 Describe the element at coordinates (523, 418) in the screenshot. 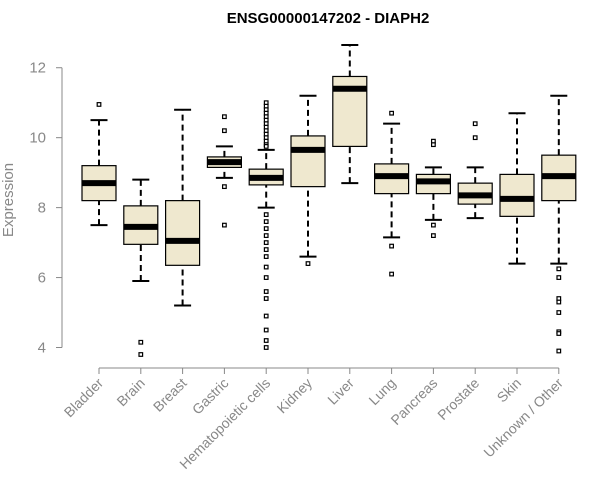

I see `x-tick-label: Unknown / Other` at that location.